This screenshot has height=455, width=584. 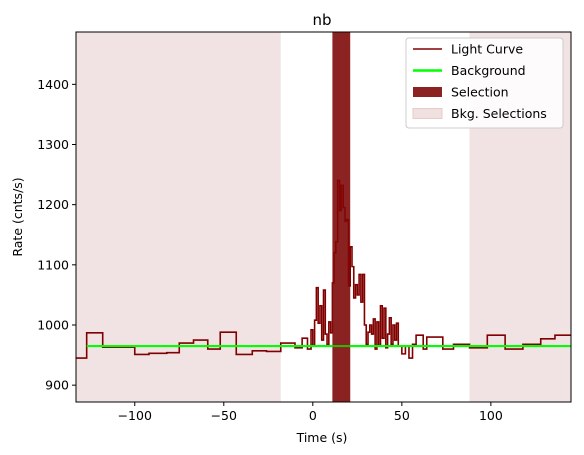 I want to click on y-ticks: 900 1000 1100 1200 1300 1400, so click(x=56, y=235).